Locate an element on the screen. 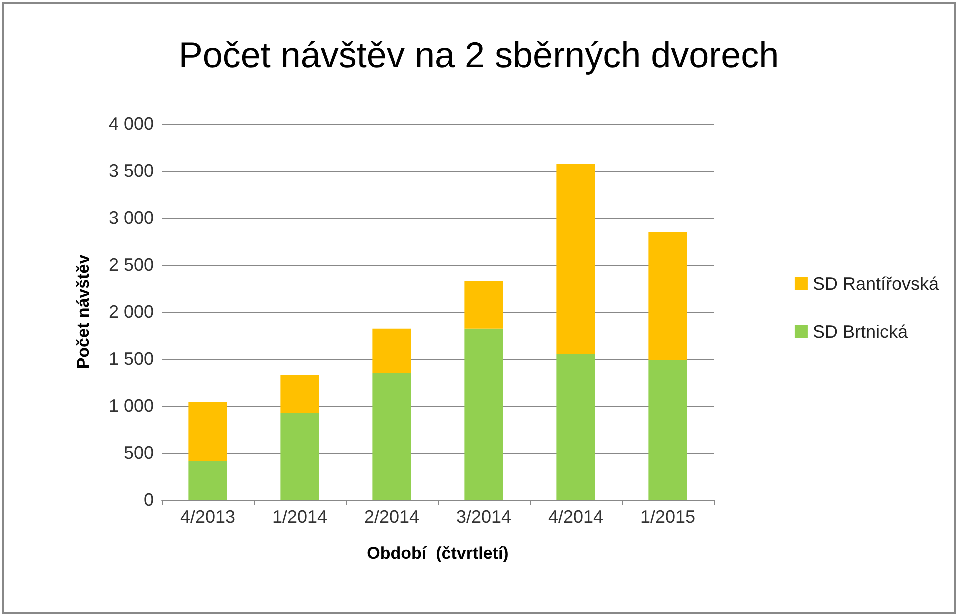 The image size is (958, 616). x-tick-label: 3/2014 is located at coordinates (484, 517).